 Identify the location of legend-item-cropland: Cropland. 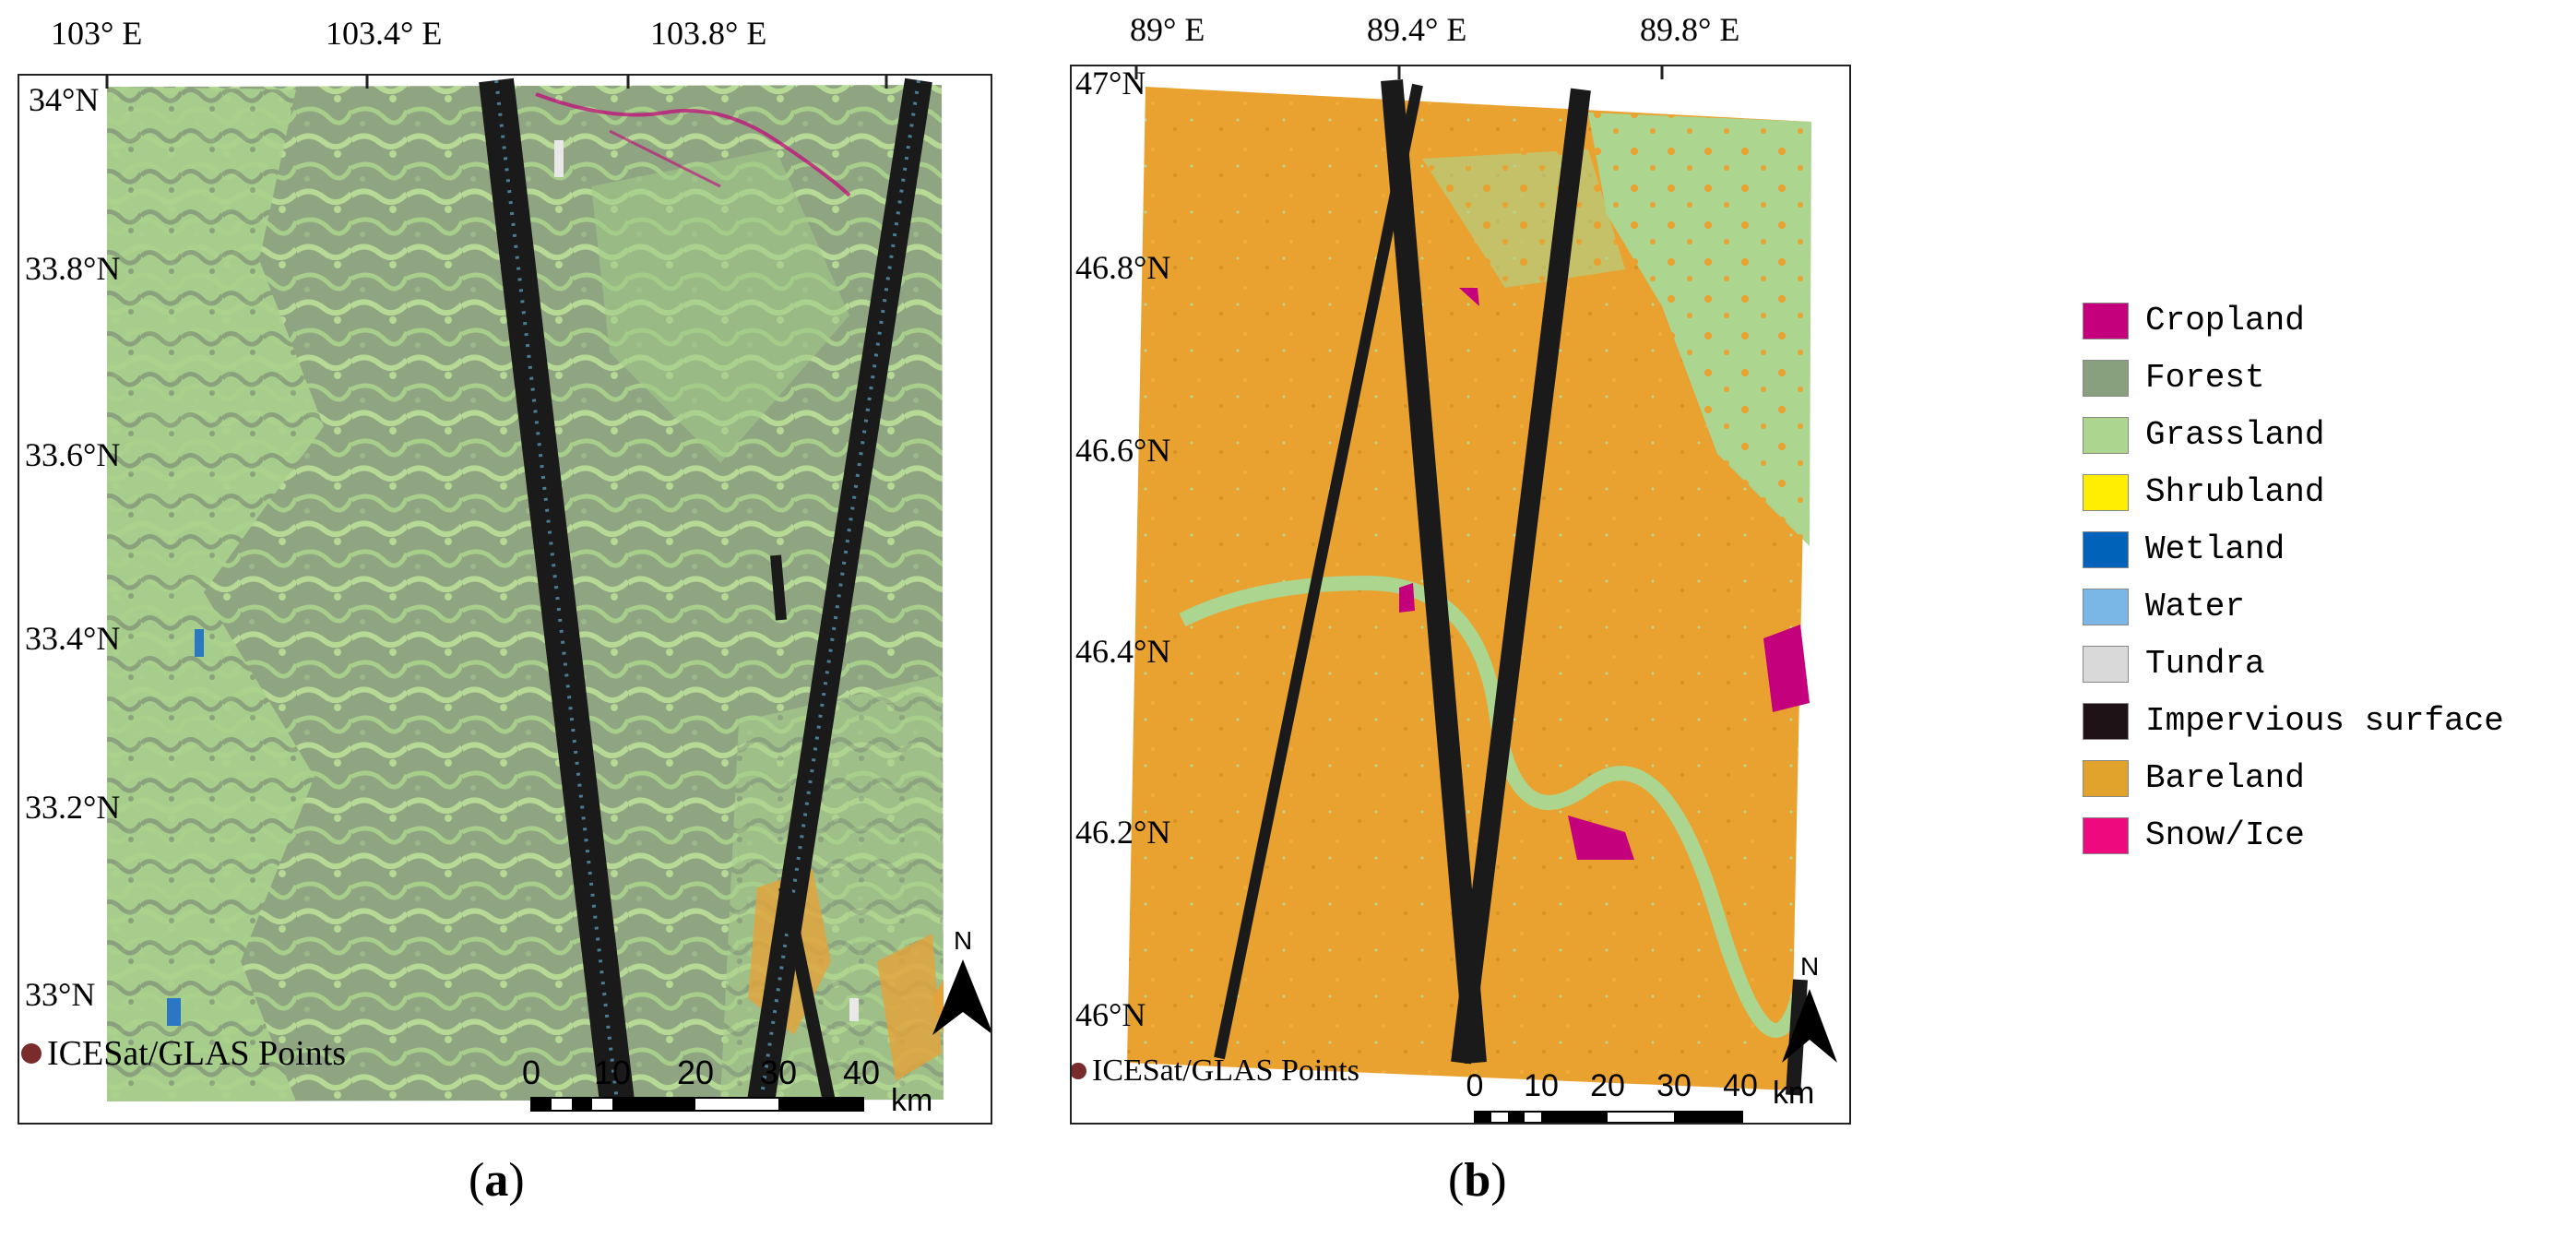
(2194, 320).